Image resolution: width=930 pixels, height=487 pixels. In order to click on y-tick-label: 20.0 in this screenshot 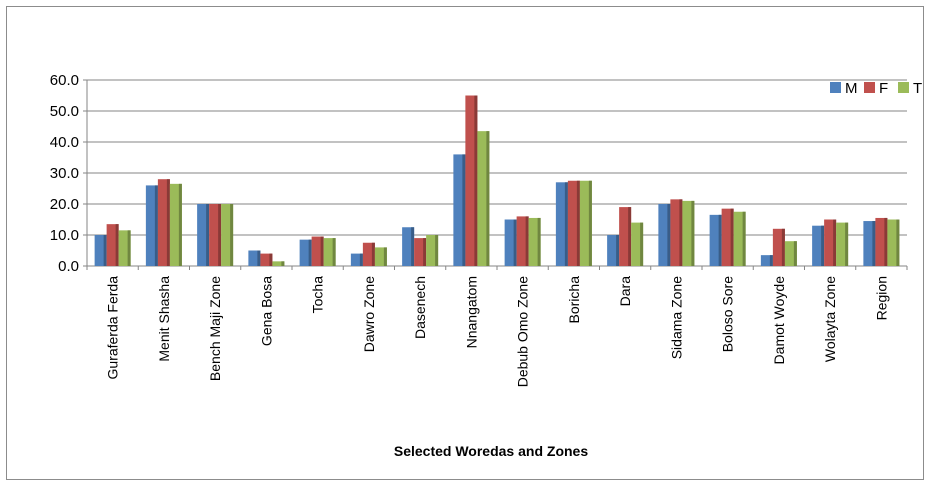, I will do `click(64, 204)`.